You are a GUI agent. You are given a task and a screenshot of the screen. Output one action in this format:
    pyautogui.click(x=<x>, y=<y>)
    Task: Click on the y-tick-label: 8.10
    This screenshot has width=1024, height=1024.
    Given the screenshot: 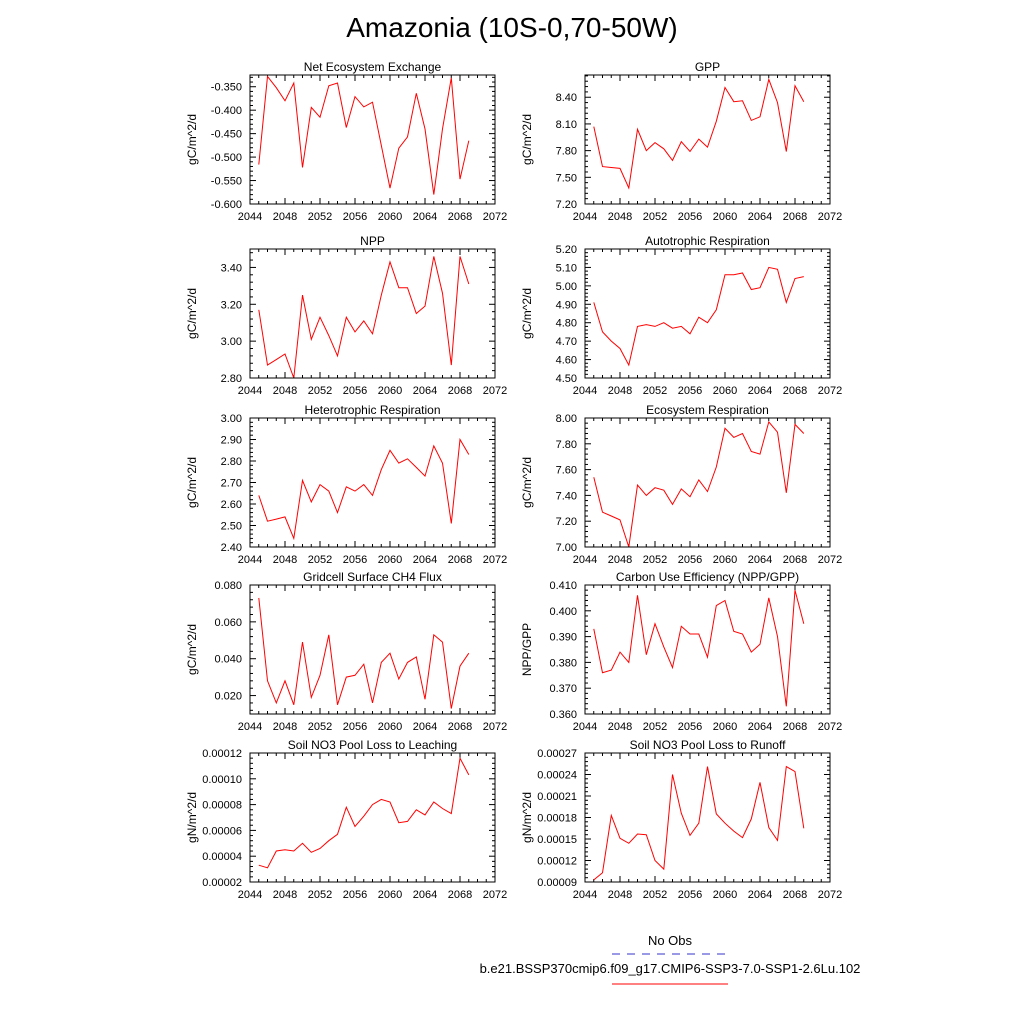 What is the action you would take?
    pyautogui.click(x=566, y=125)
    